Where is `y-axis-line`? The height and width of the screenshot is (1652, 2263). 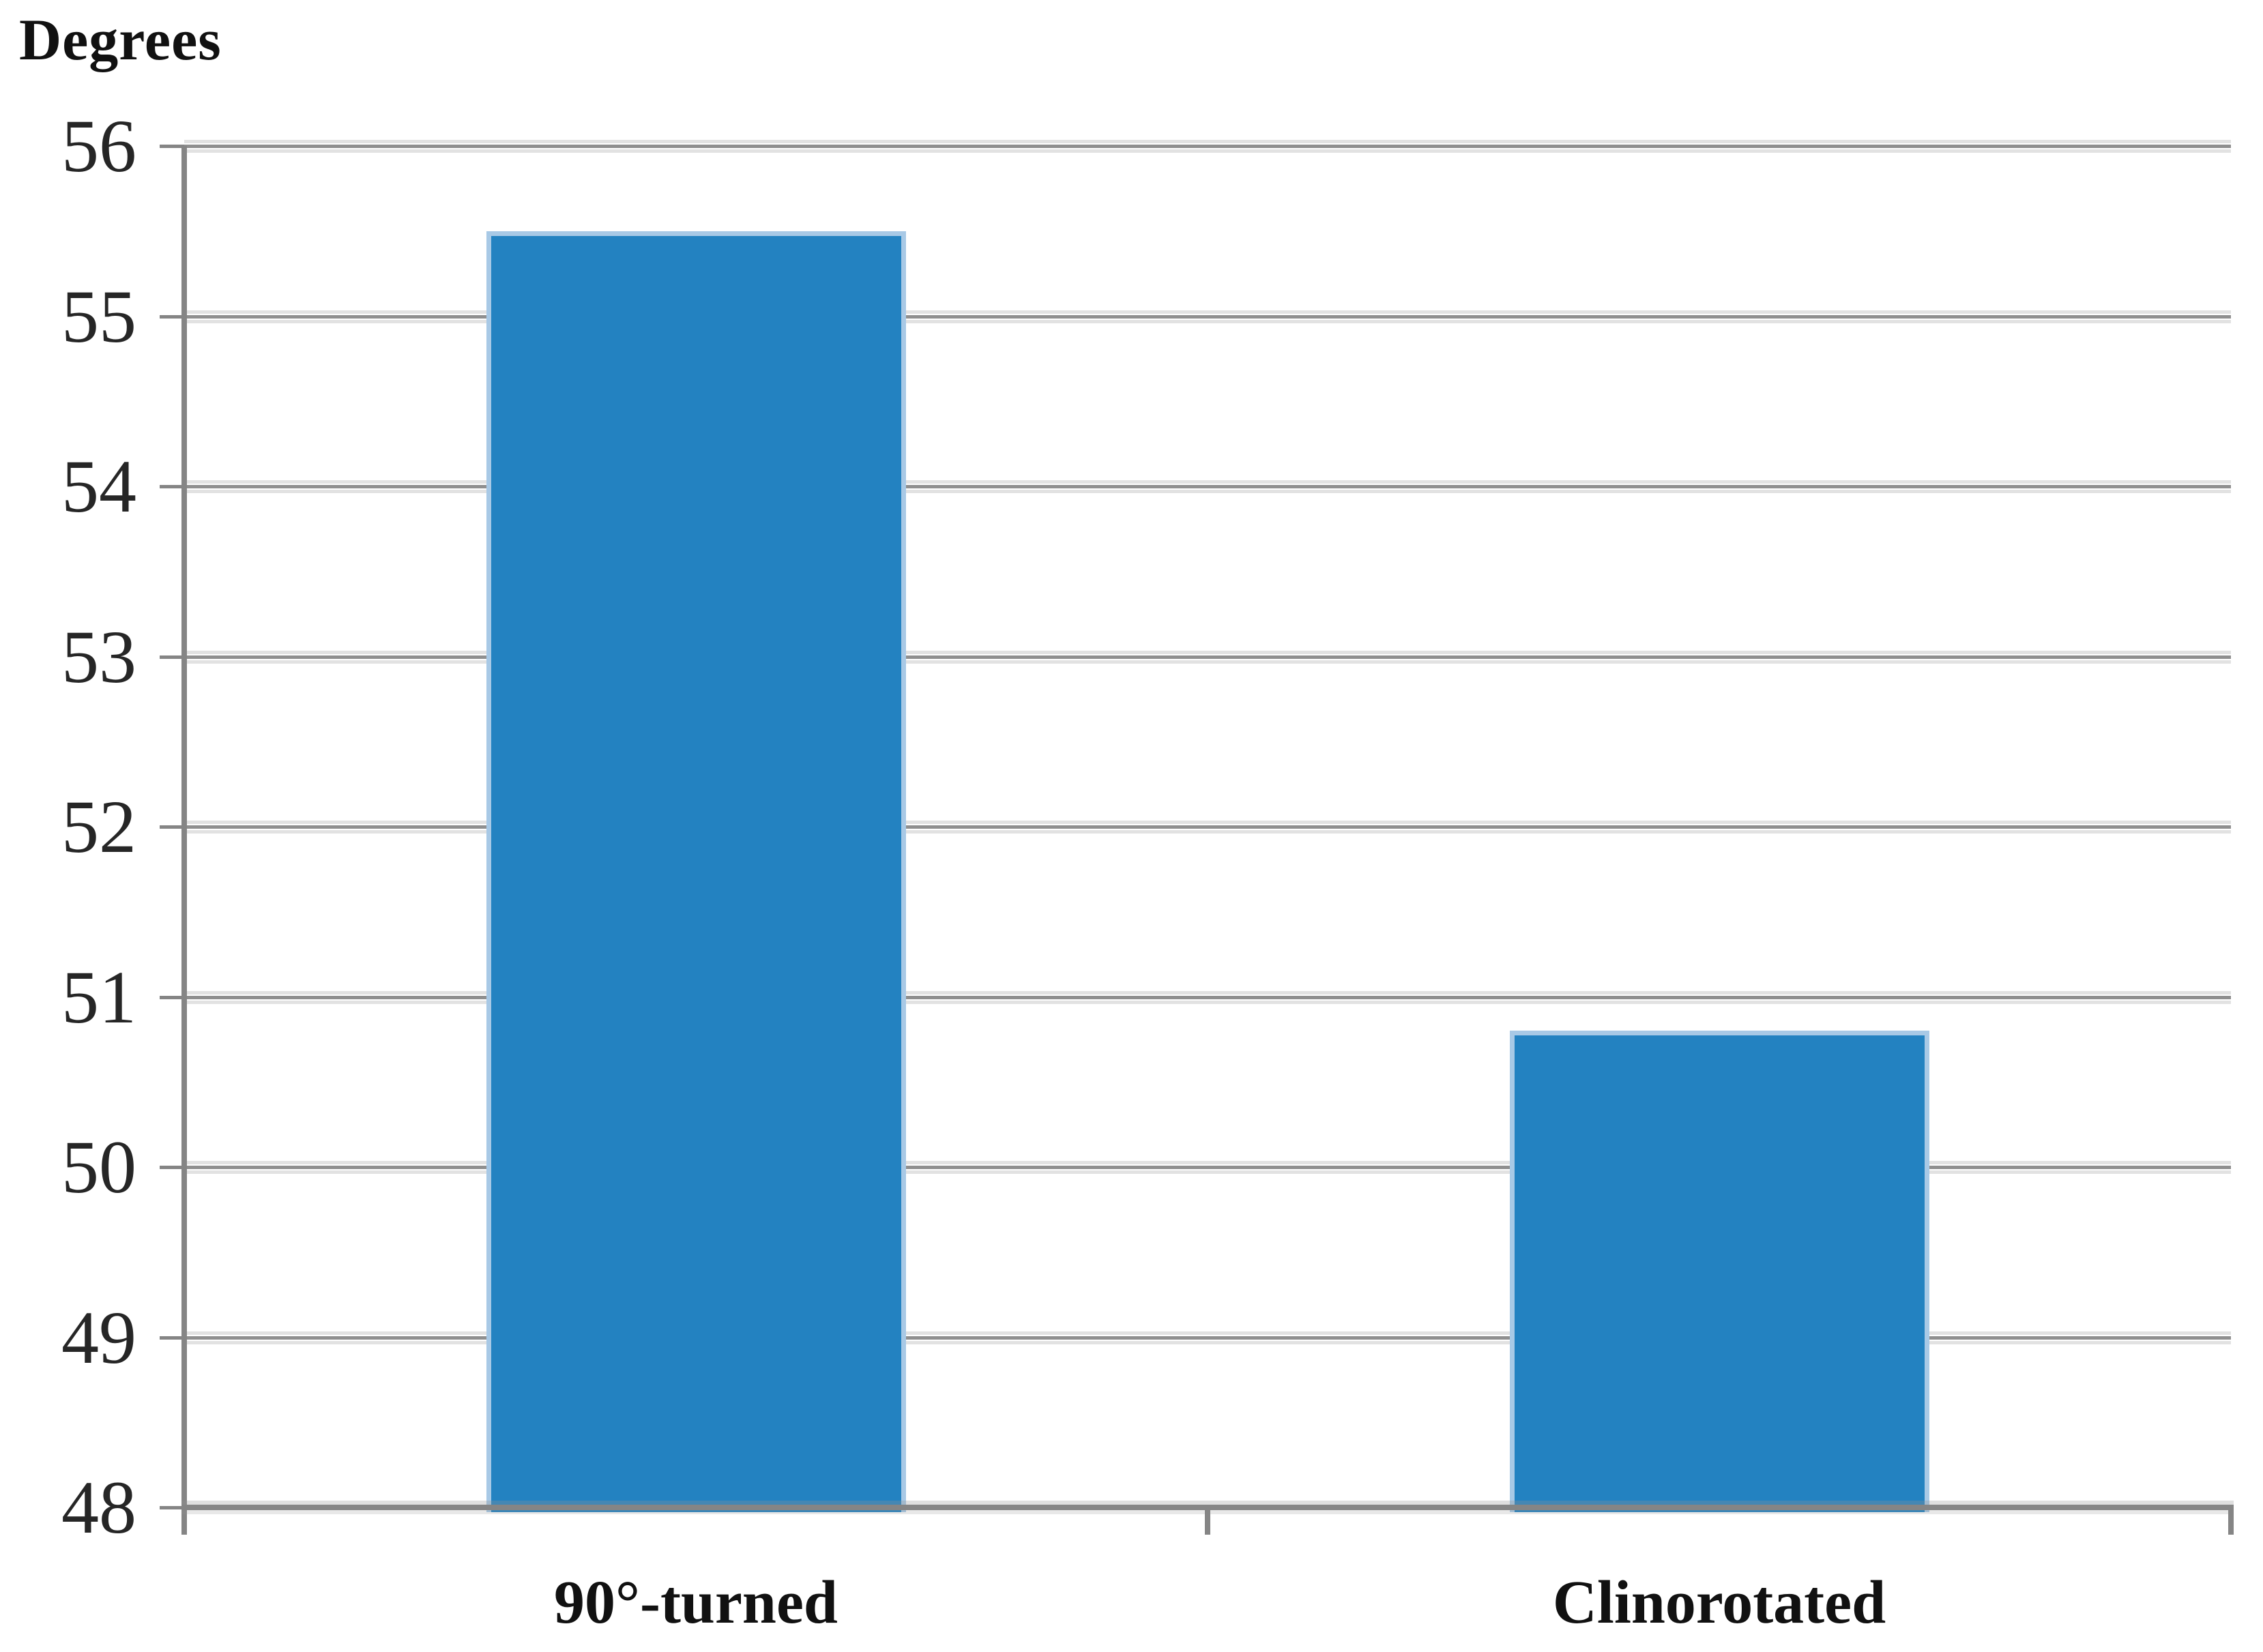
y-axis-line is located at coordinates (184, 840).